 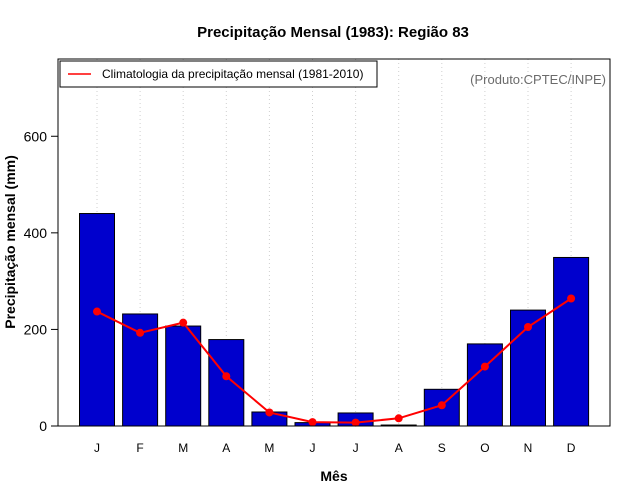 I want to click on y-tick-label: 400, so click(x=36, y=233).